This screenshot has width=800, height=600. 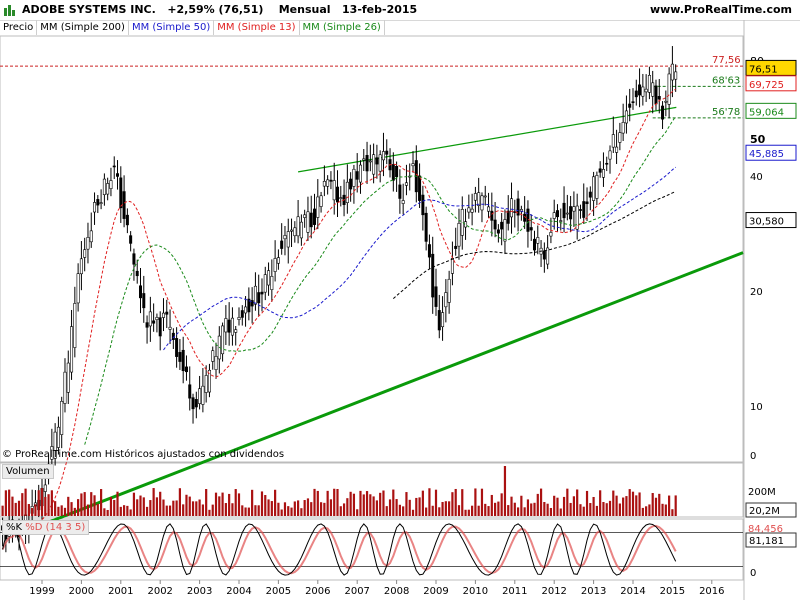 What do you see at coordinates (19, 27) in the screenshot?
I see `legend-price: Precio` at bounding box center [19, 27].